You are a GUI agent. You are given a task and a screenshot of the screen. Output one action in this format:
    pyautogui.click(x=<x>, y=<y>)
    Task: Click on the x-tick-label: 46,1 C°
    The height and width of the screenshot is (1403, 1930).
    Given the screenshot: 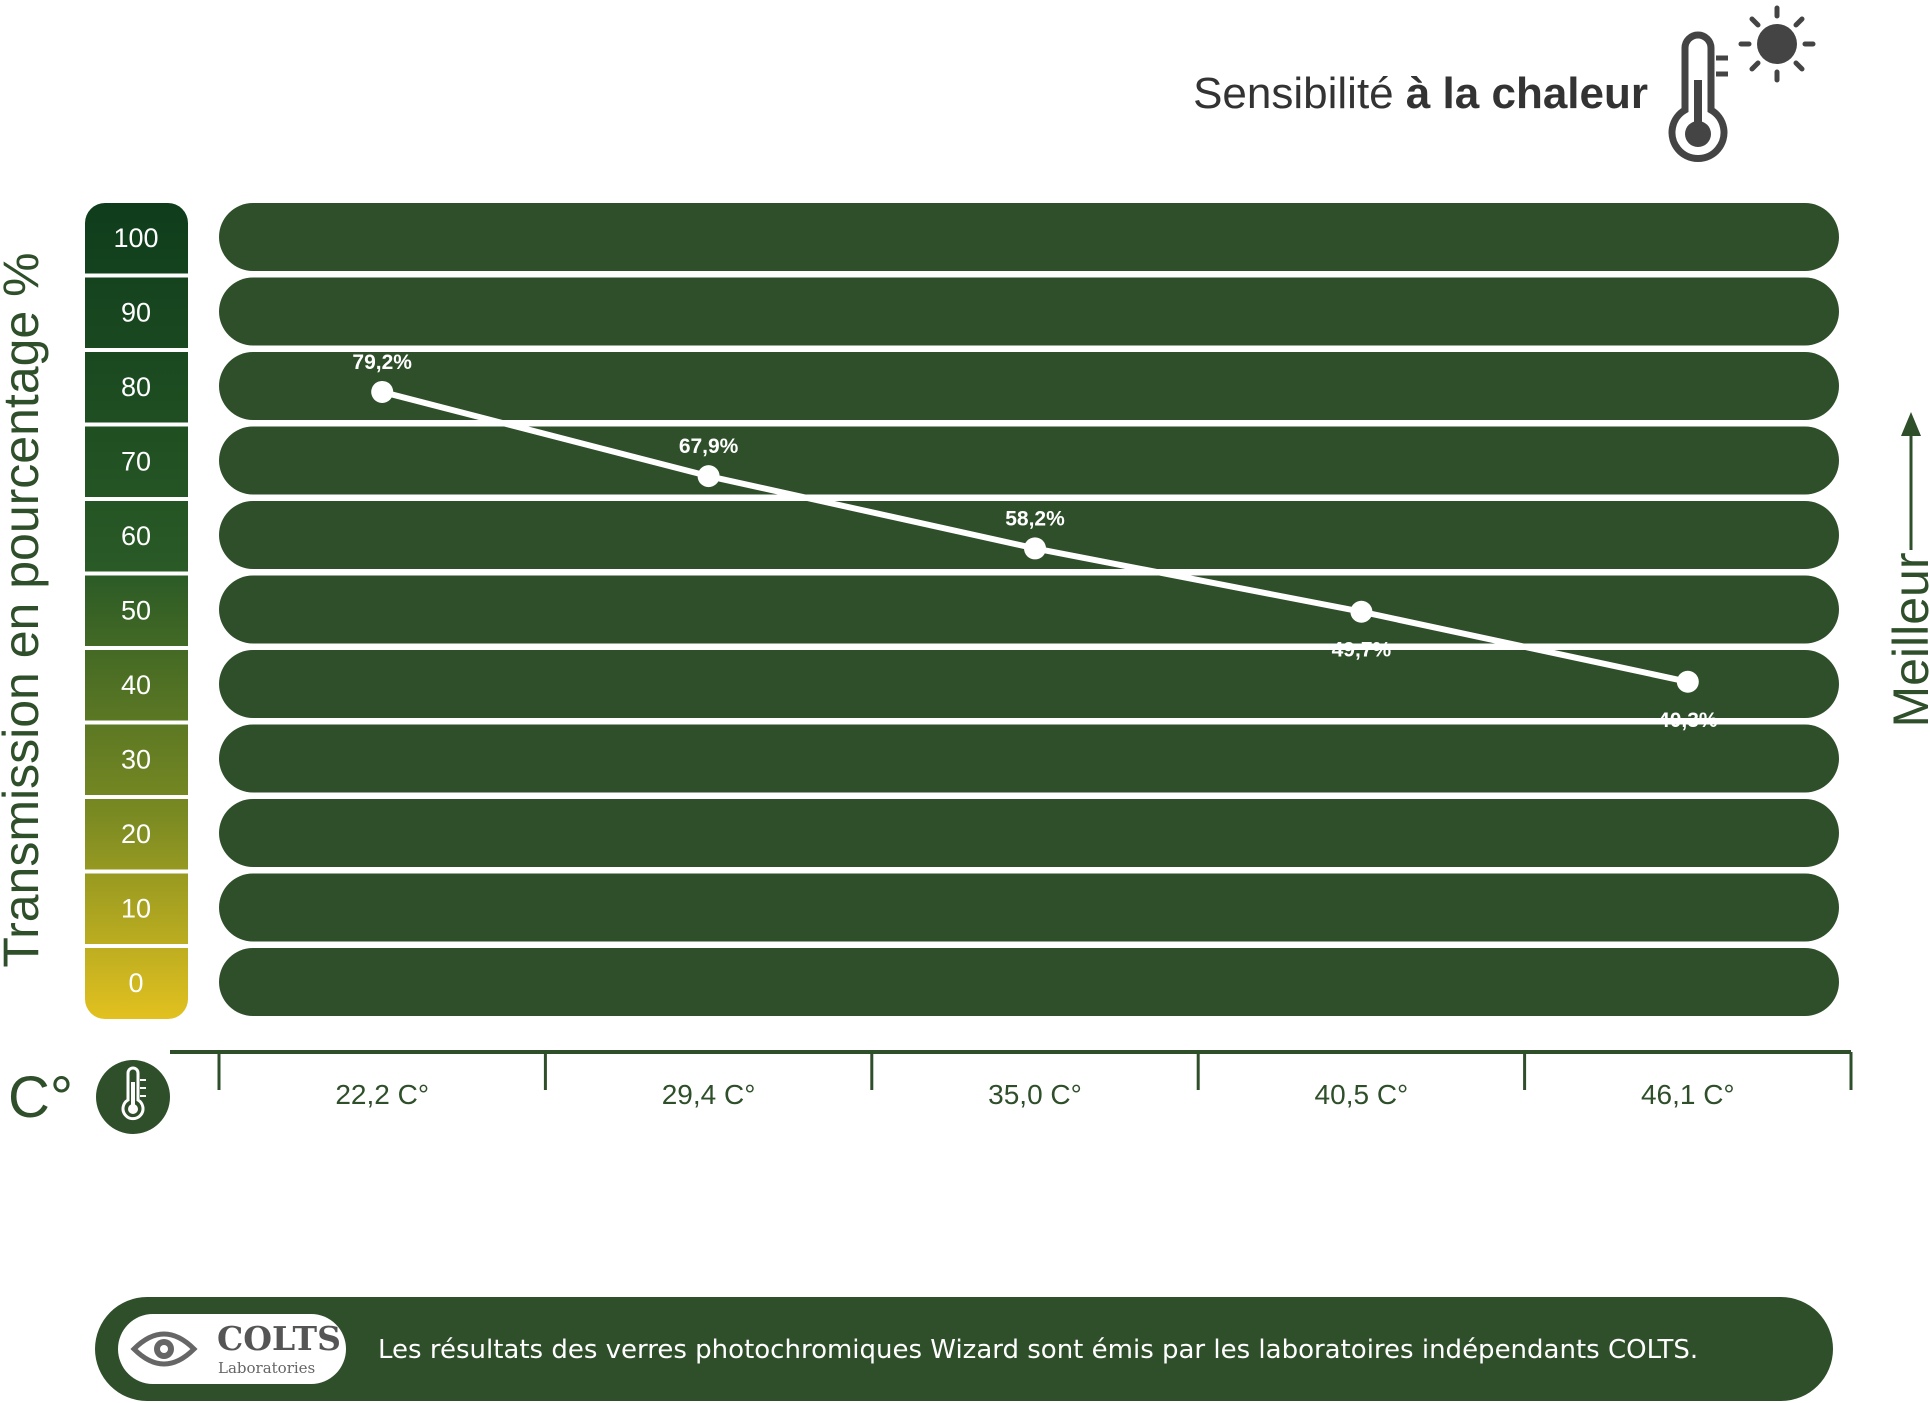 What is the action you would take?
    pyautogui.click(x=1688, y=1094)
    